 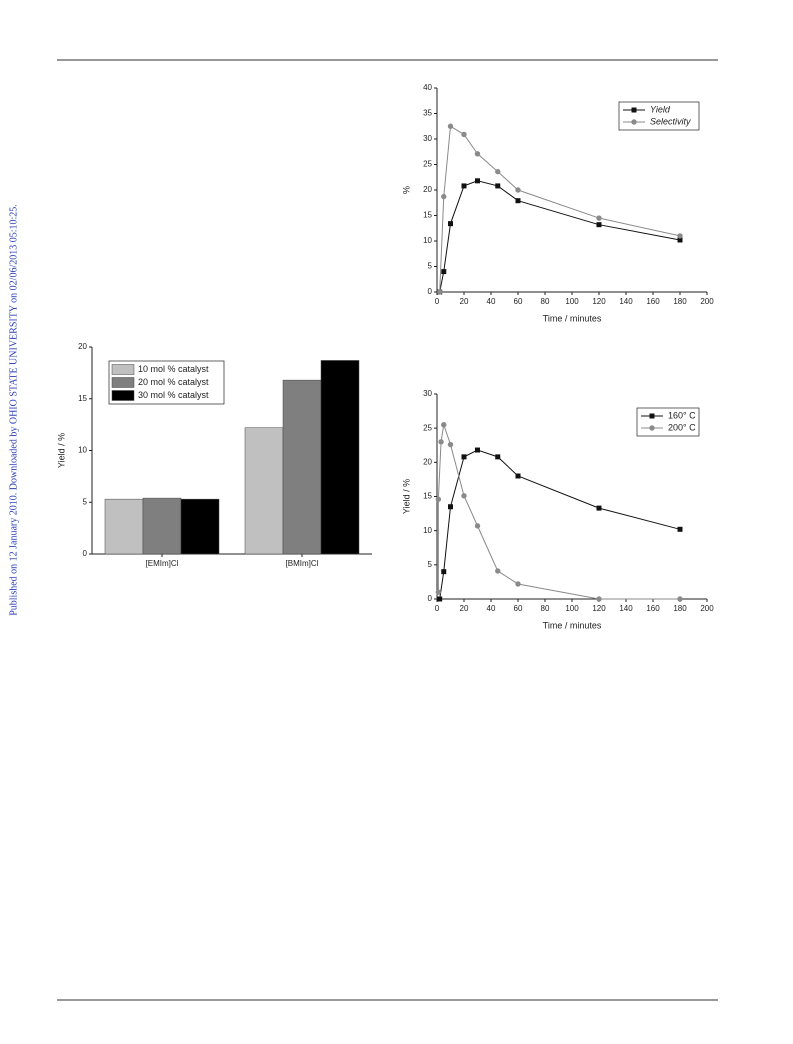 I want to click on legend-label: Selectivity, so click(x=670, y=121).